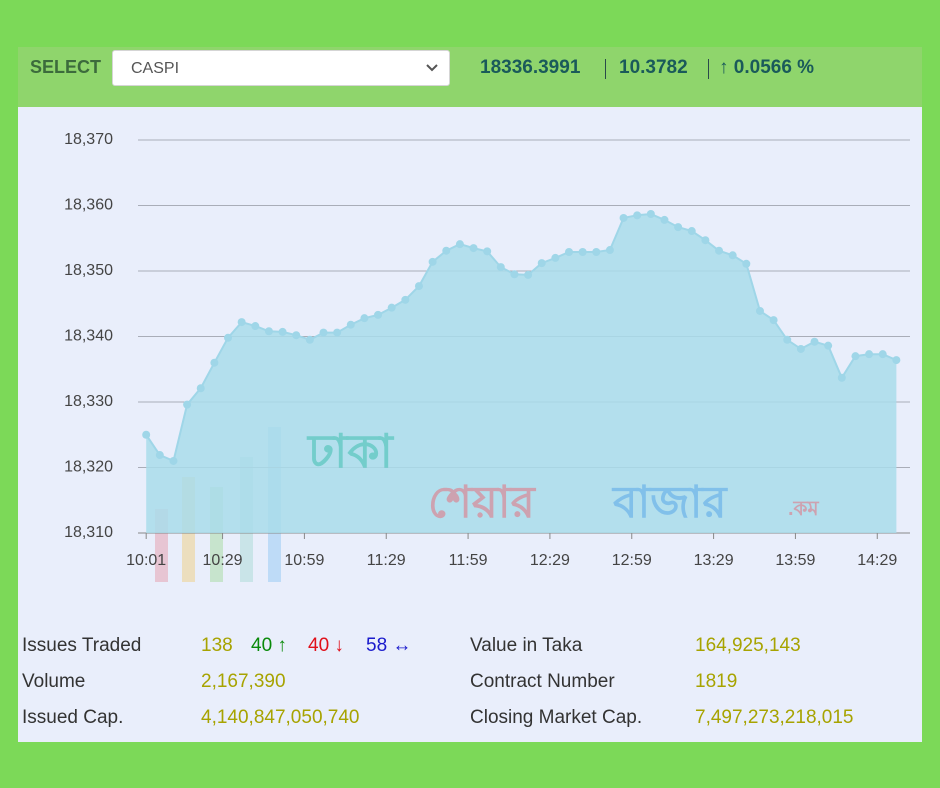 This screenshot has height=788, width=940. What do you see at coordinates (326, 645) in the screenshot?
I see `stat-value: 40 ↓` at bounding box center [326, 645].